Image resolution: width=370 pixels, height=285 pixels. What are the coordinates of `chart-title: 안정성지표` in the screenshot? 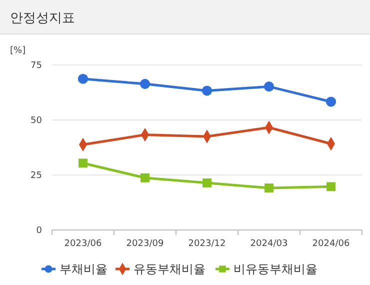 It's located at (42, 18).